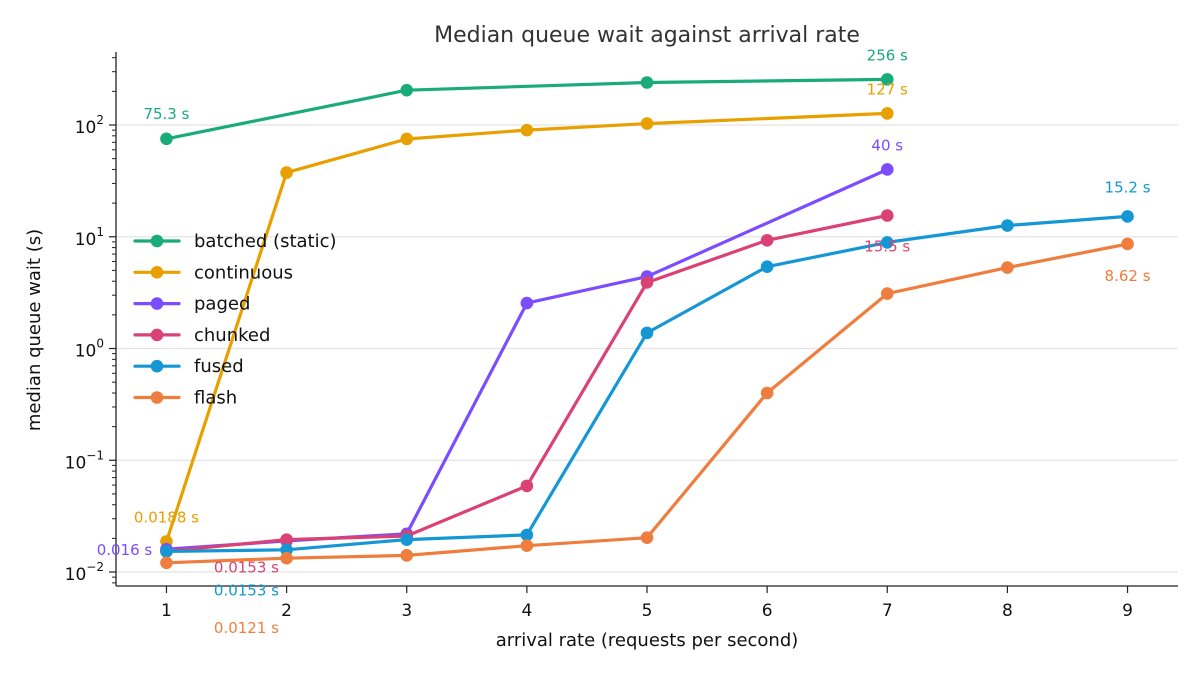 The height and width of the screenshot is (675, 1200). I want to click on x-tick-label: 4, so click(526, 611).